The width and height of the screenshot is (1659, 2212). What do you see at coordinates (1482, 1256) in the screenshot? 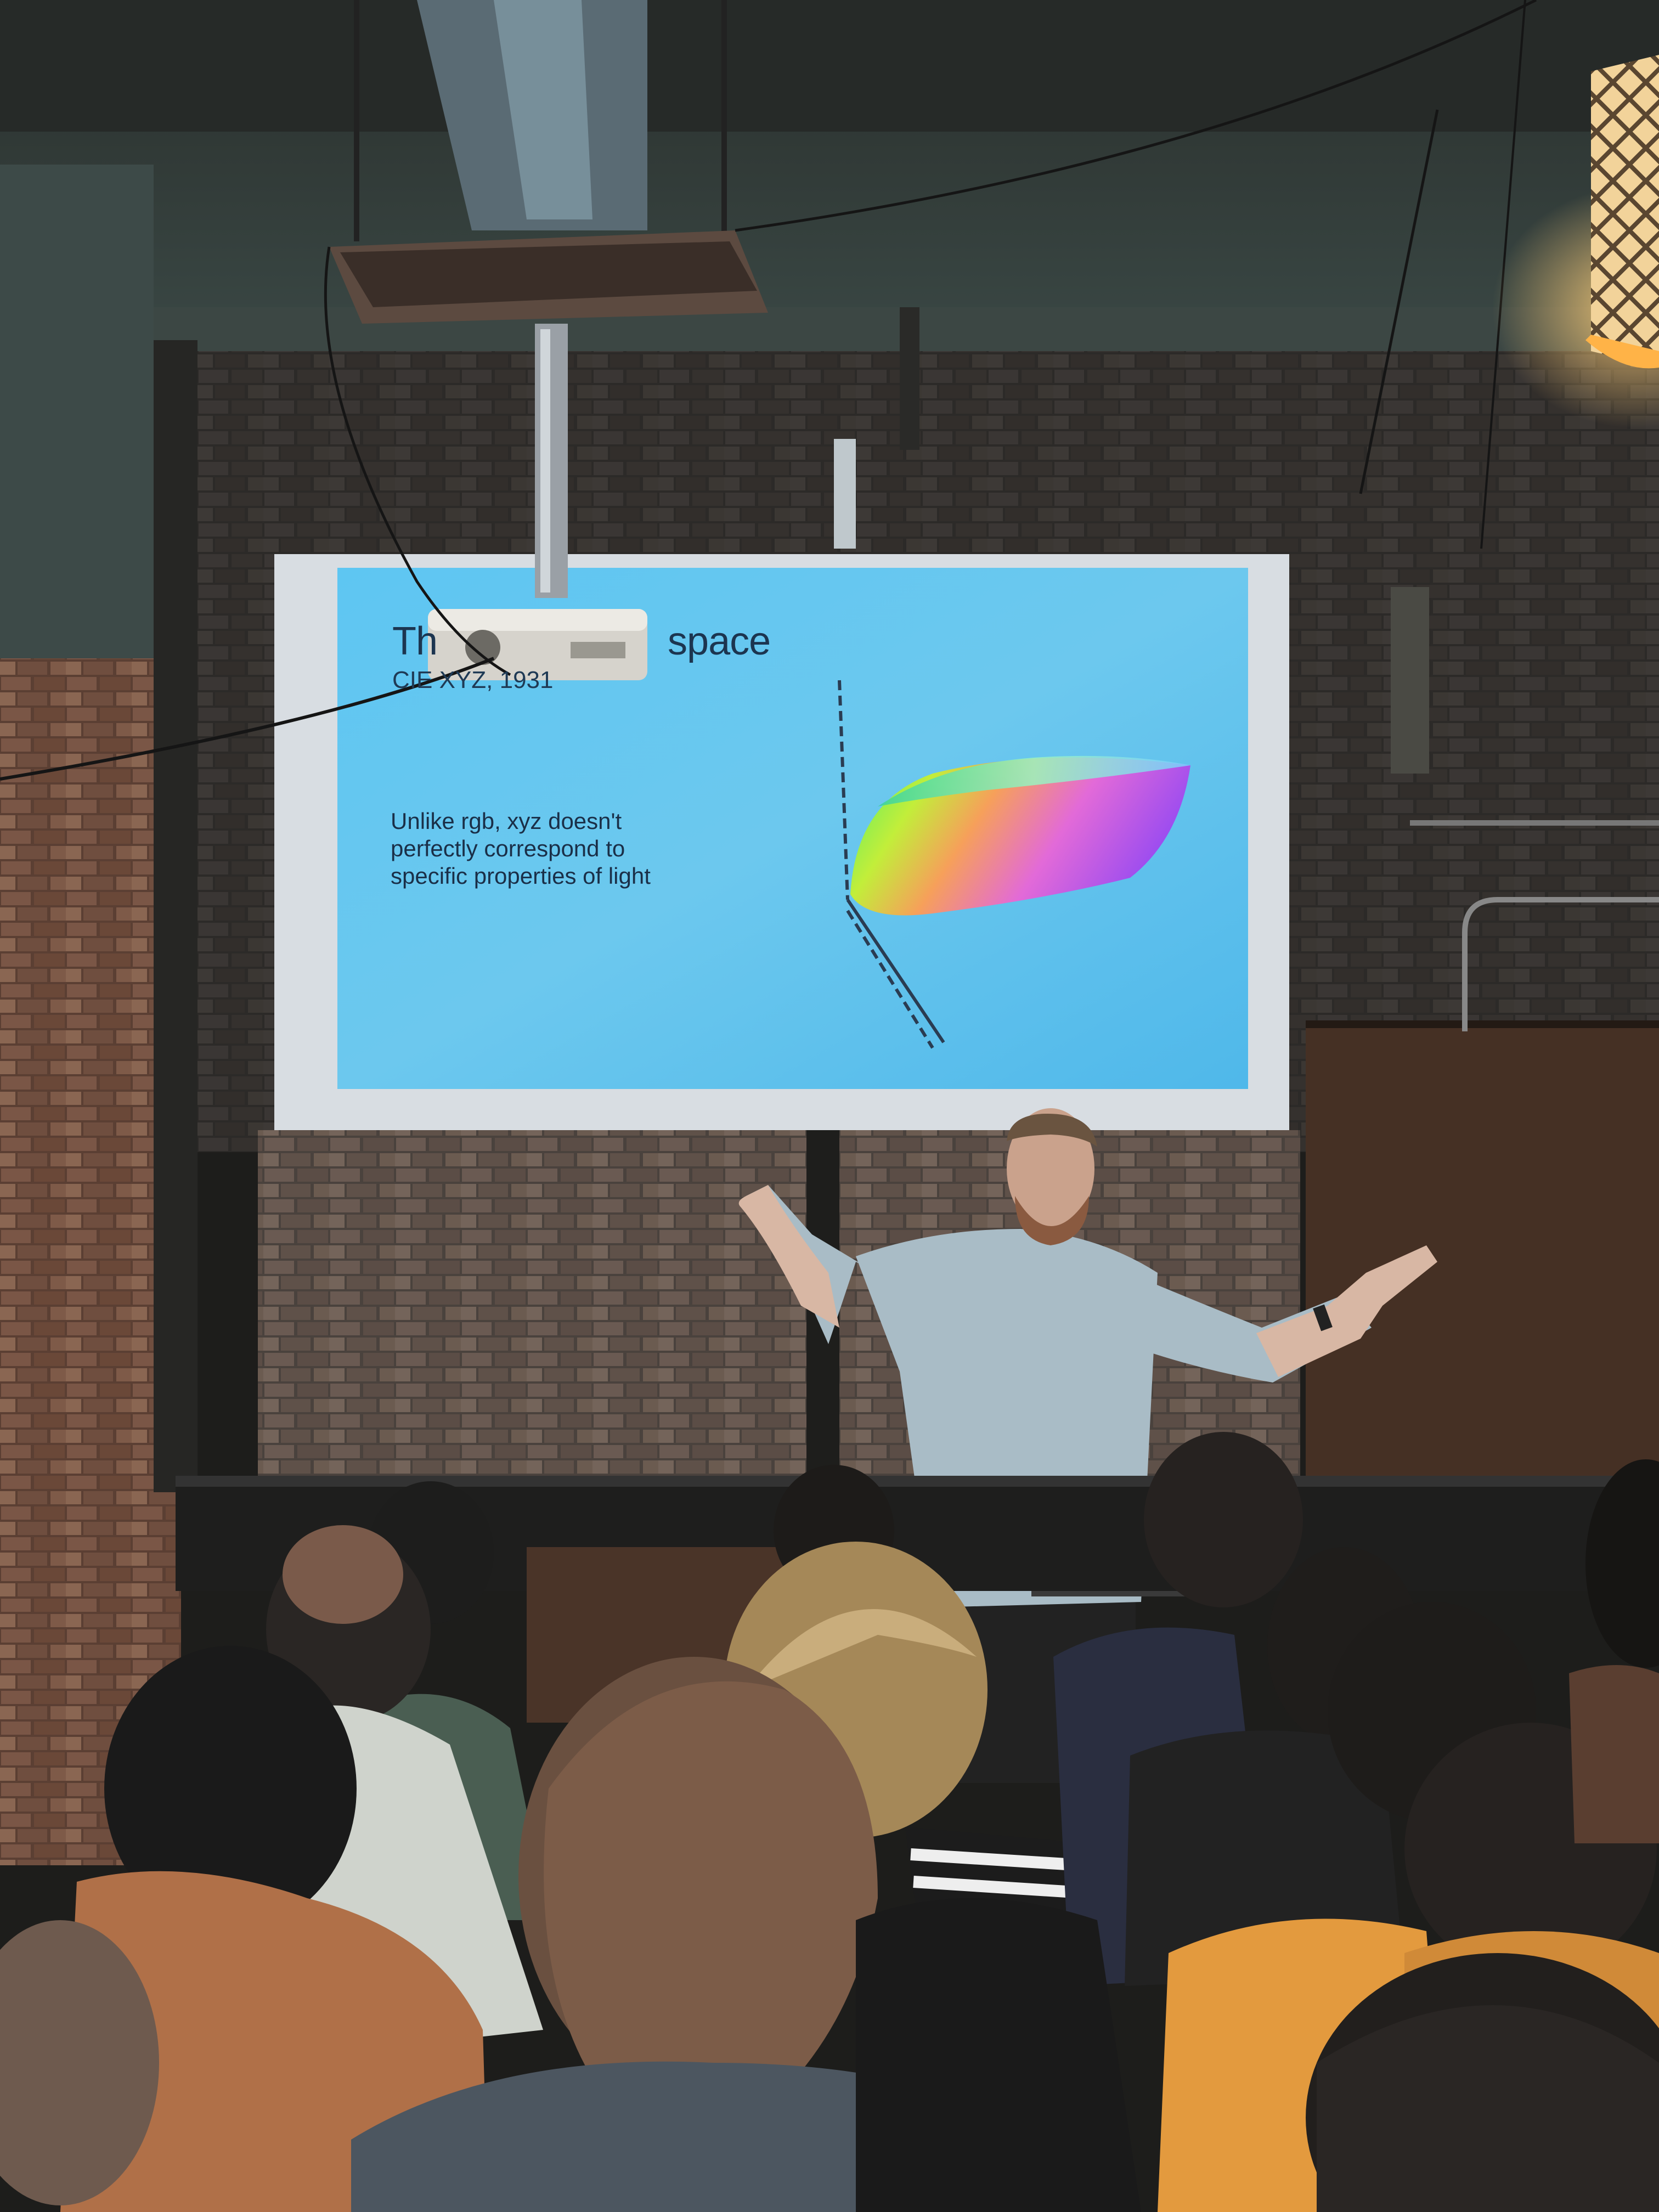
I see `wooden-door` at bounding box center [1482, 1256].